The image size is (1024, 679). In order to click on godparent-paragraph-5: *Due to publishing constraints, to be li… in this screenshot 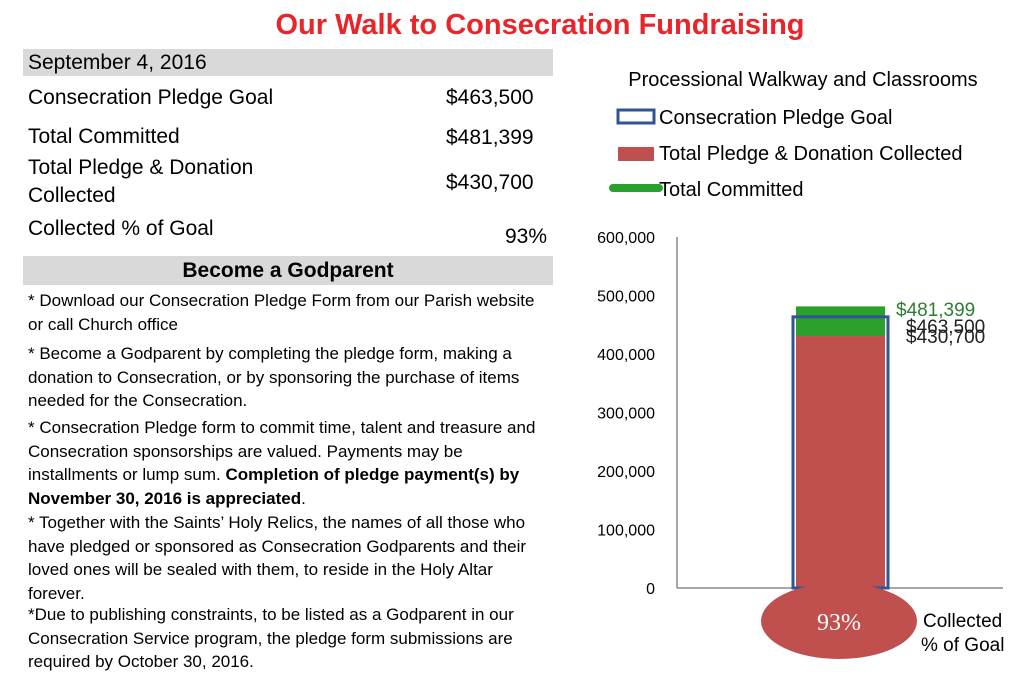, I will do `click(271, 638)`.